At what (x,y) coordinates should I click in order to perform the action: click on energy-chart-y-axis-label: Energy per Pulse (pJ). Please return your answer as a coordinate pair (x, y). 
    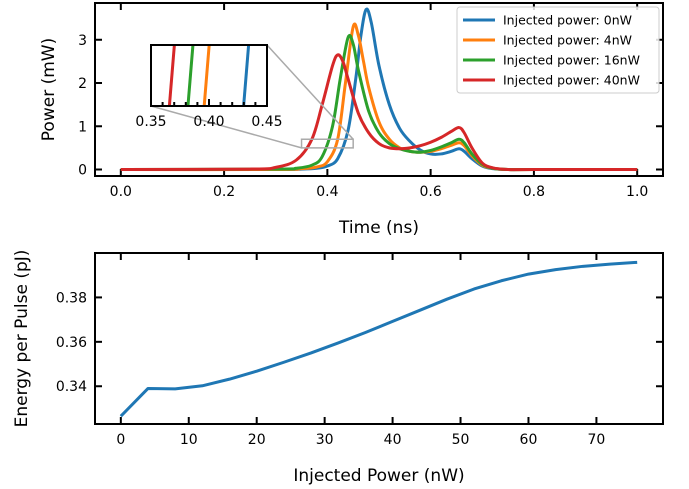
    Looking at the image, I should click on (22, 339).